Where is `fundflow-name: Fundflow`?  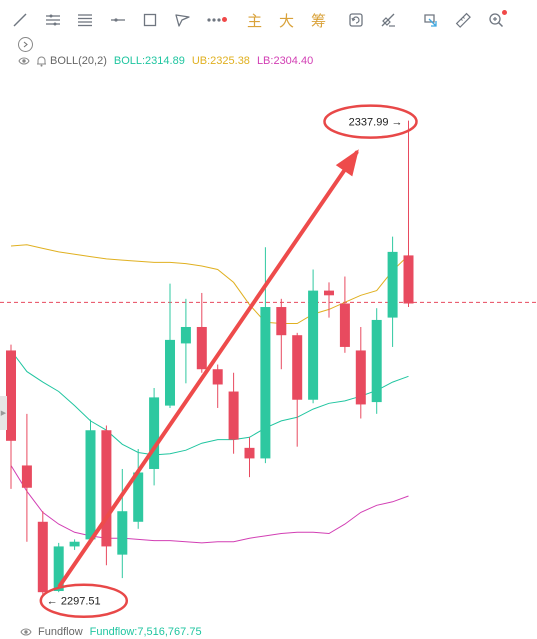
fundflow-name: Fundflow is located at coordinates (60, 632).